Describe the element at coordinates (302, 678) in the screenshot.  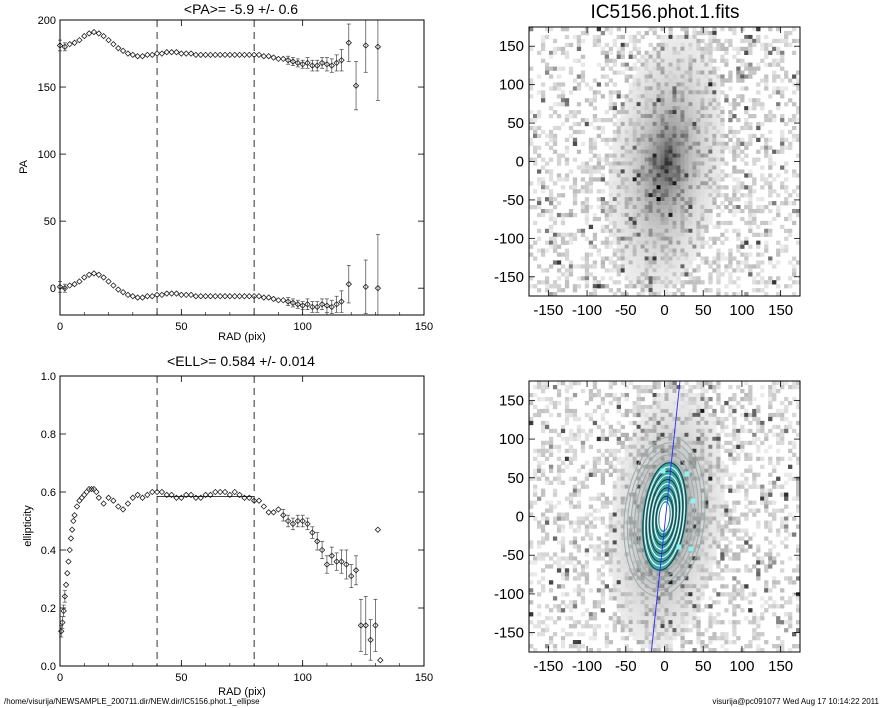
I see `ell-xtick-label: 100` at that location.